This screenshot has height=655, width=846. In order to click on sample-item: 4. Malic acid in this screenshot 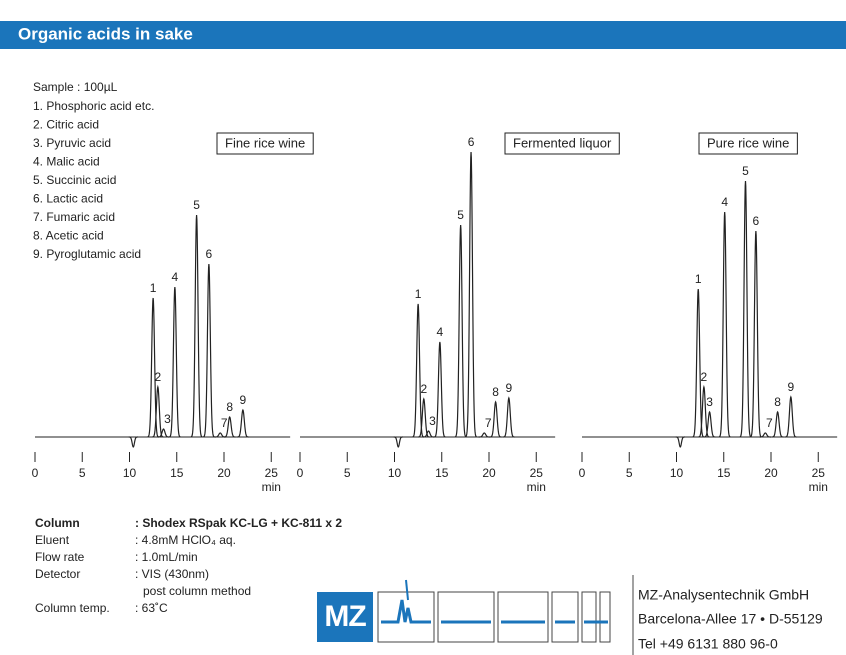, I will do `click(66, 162)`.